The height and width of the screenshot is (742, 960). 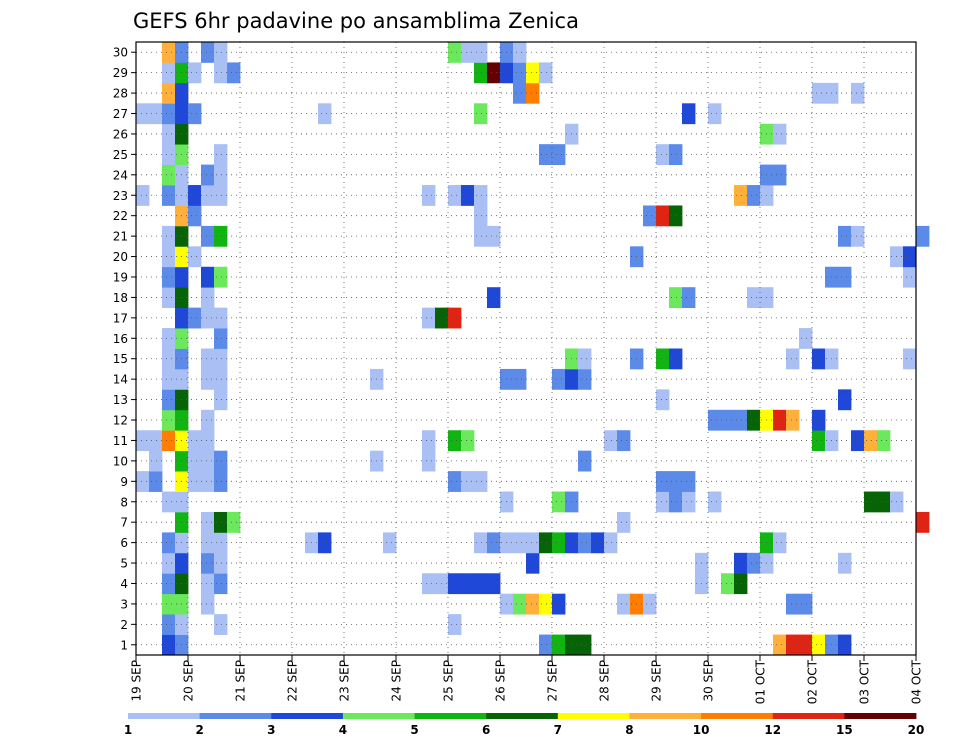 I want to click on precip-cell-m6-t29, so click(x=520, y=543).